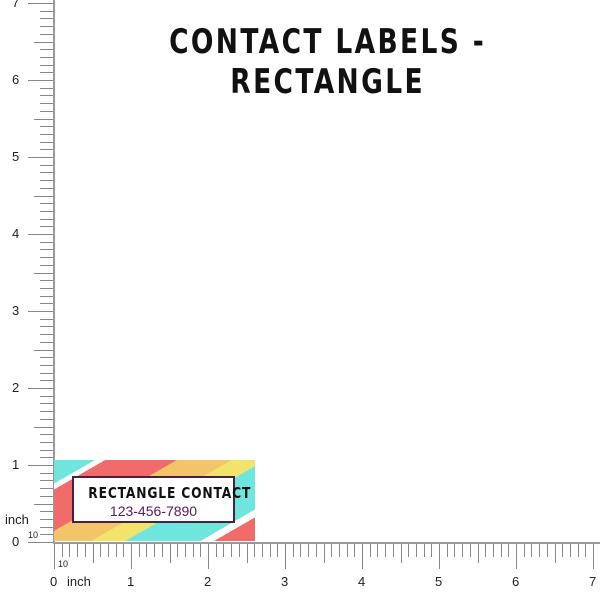 The width and height of the screenshot is (600, 600). I want to click on horizontal-tick-label: 4, so click(362, 581).